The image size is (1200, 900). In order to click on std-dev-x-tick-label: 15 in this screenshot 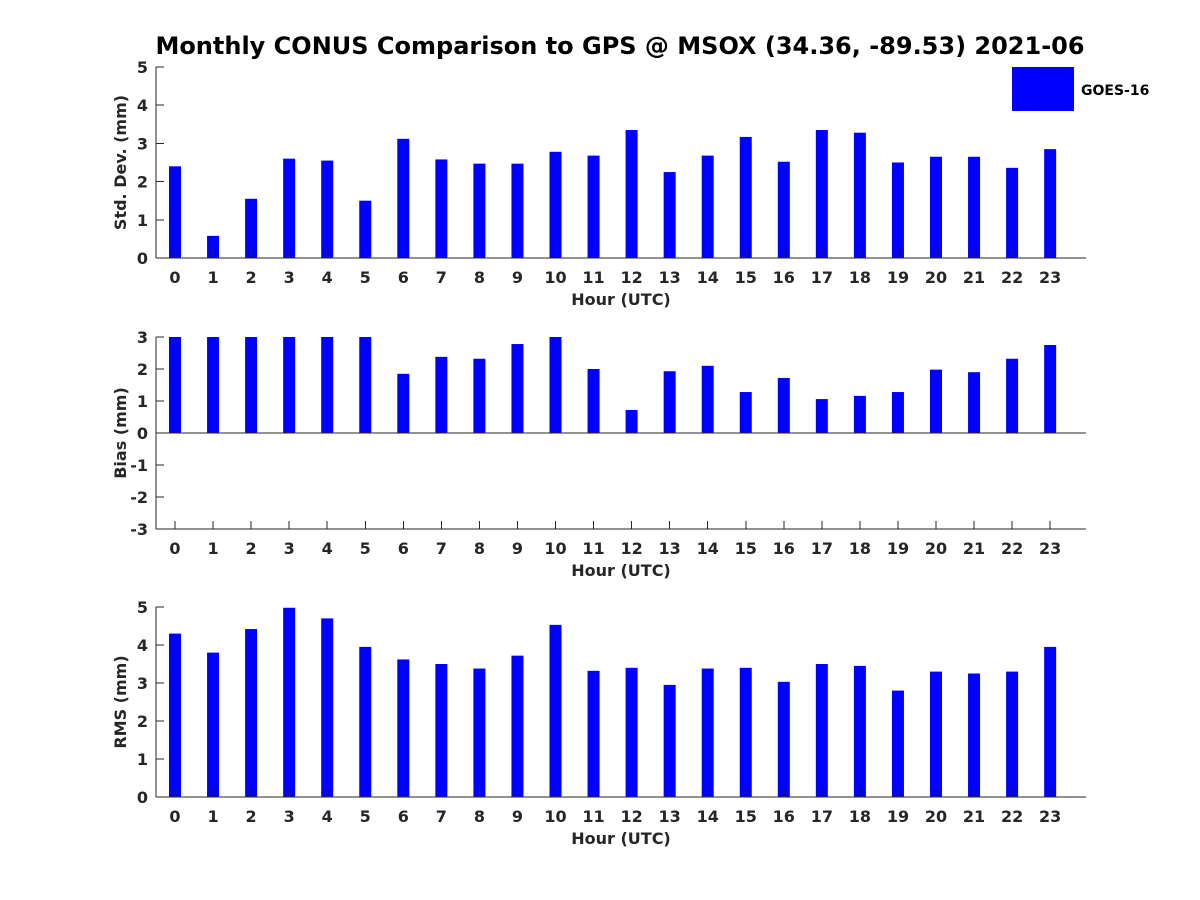, I will do `click(746, 277)`.